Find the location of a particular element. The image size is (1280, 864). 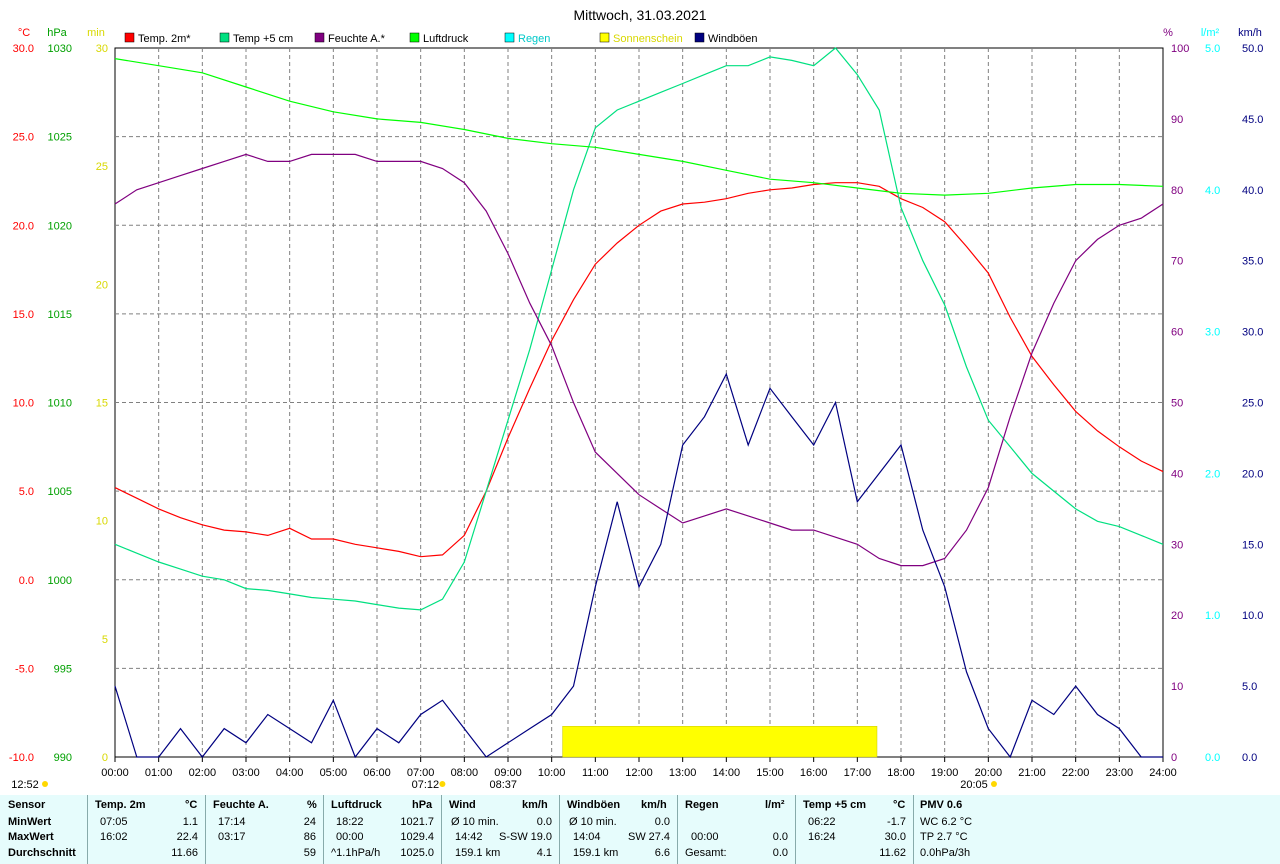

legend-label: Luftdruck is located at coordinates (446, 39).